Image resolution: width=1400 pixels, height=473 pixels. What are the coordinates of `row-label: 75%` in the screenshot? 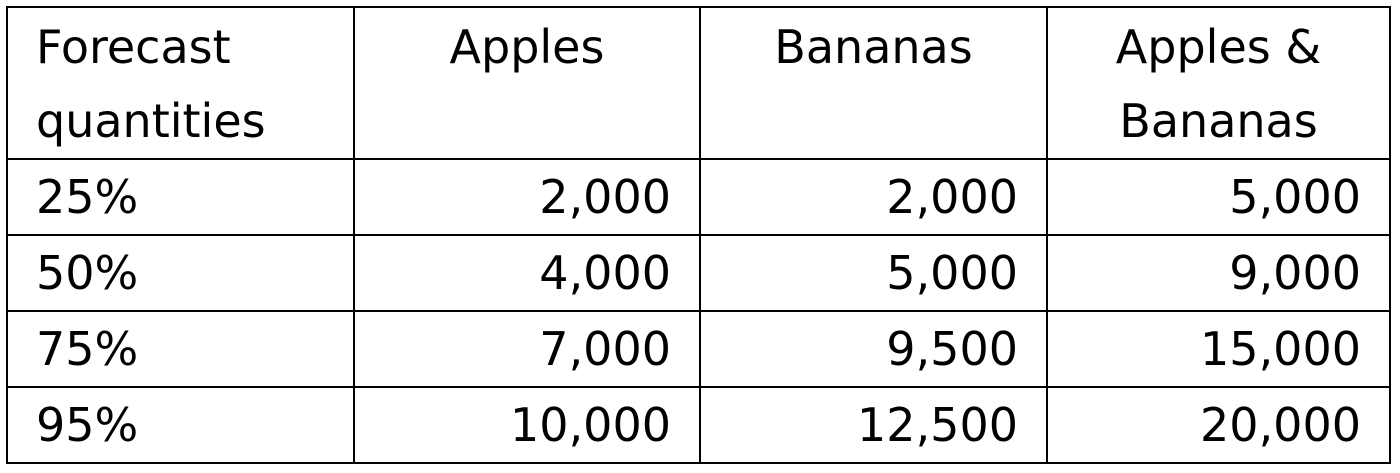 It's located at (180, 349).